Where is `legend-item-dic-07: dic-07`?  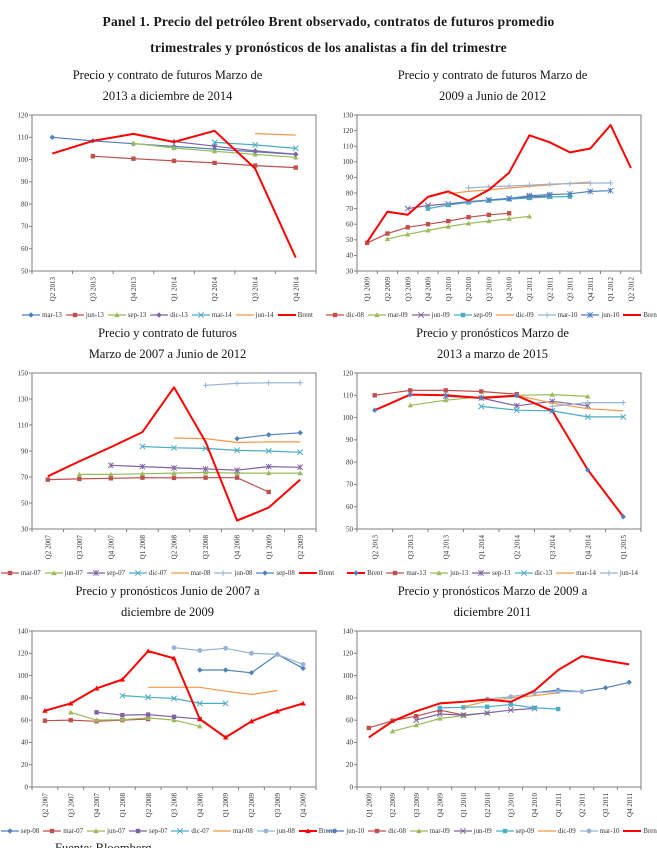
legend-item-dic-07: dic-07 is located at coordinates (190, 831).